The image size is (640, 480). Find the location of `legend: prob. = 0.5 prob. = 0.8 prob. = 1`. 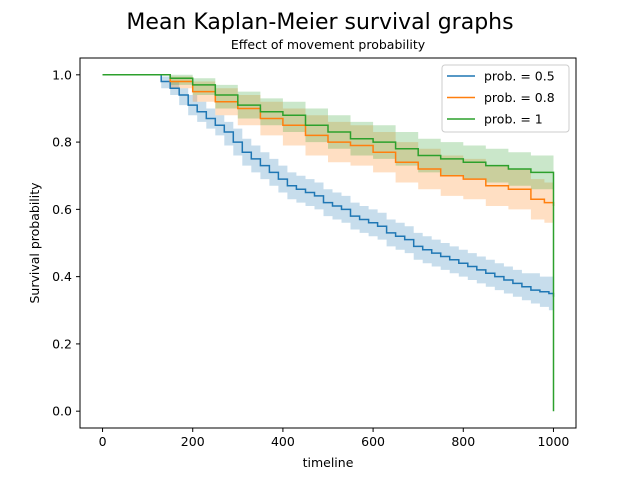

legend: prob. = 0.5 prob. = 0.8 prob. = 1 is located at coordinates (505, 98).